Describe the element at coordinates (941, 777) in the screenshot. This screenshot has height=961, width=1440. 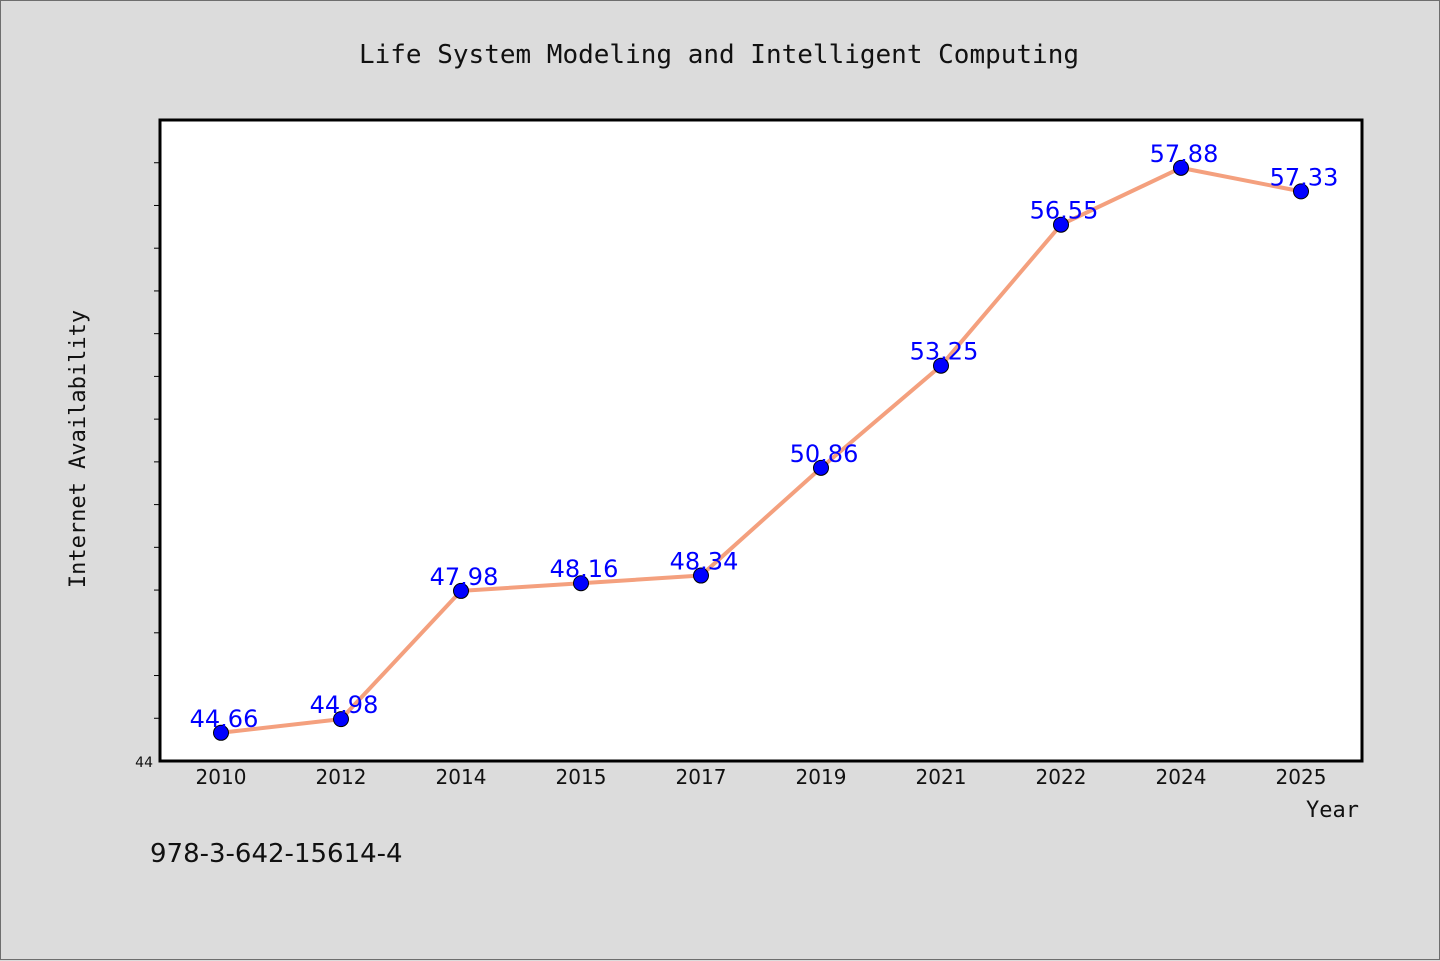
I see `x-tick-label: 2021` at that location.